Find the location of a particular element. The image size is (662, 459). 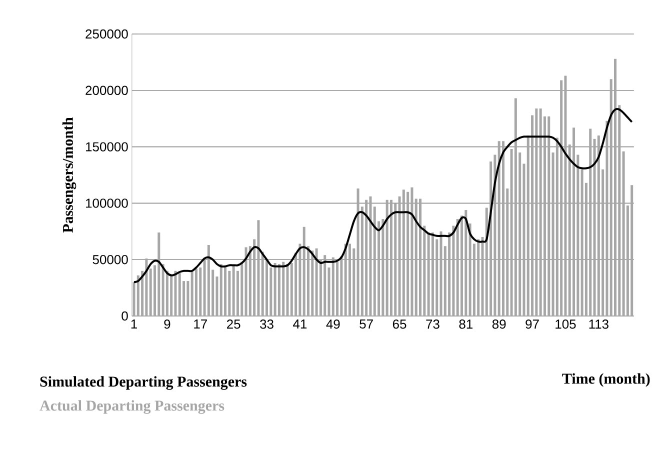

y-tick-label: 250000 is located at coordinates (107, 34).